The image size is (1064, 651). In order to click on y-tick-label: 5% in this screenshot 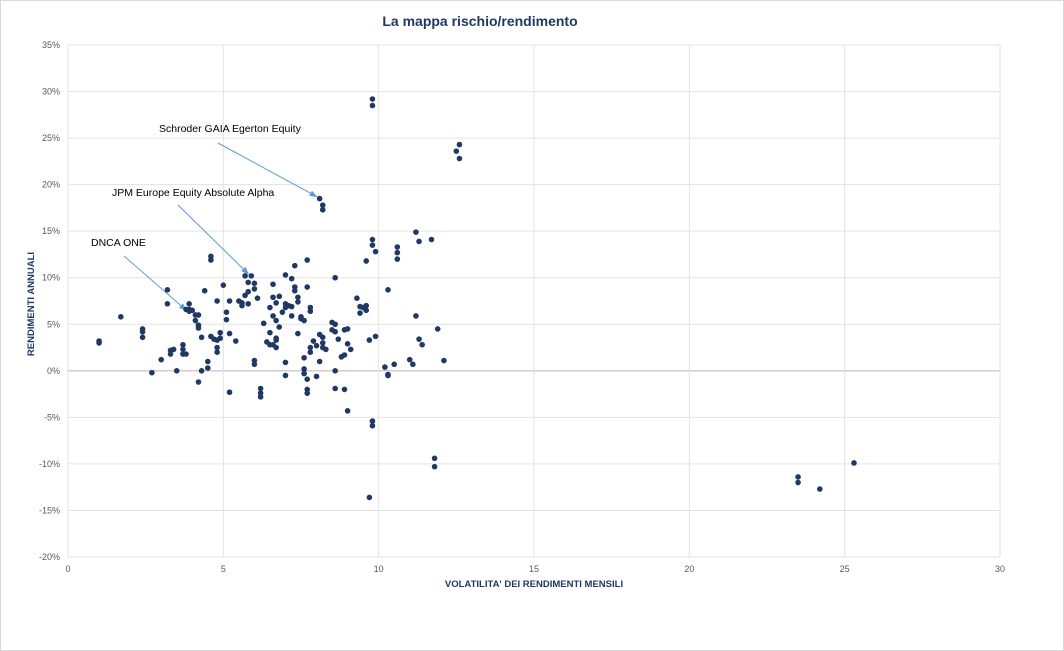, I will do `click(53, 324)`.